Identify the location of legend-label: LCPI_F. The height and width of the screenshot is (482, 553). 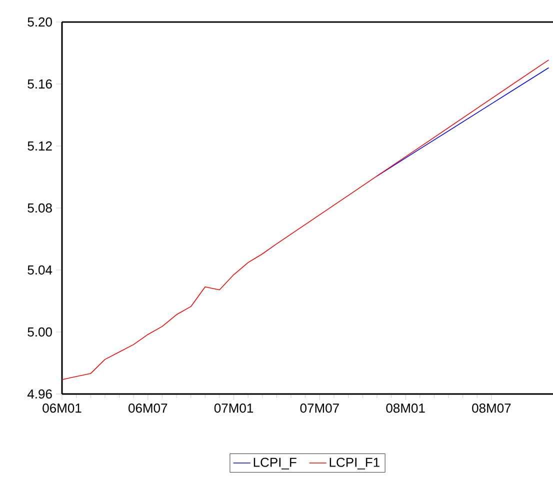
(275, 464).